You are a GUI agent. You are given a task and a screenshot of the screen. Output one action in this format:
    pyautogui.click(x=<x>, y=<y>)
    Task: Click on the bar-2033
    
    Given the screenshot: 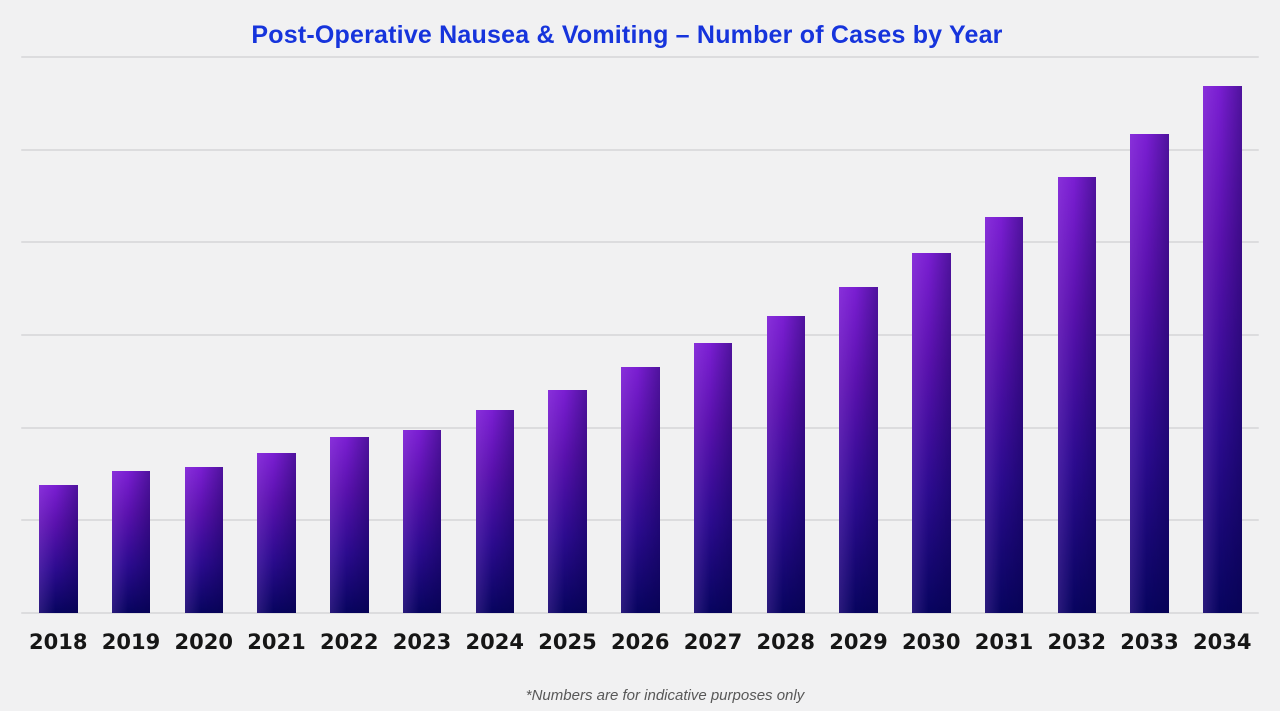 What is the action you would take?
    pyautogui.click(x=1149, y=373)
    